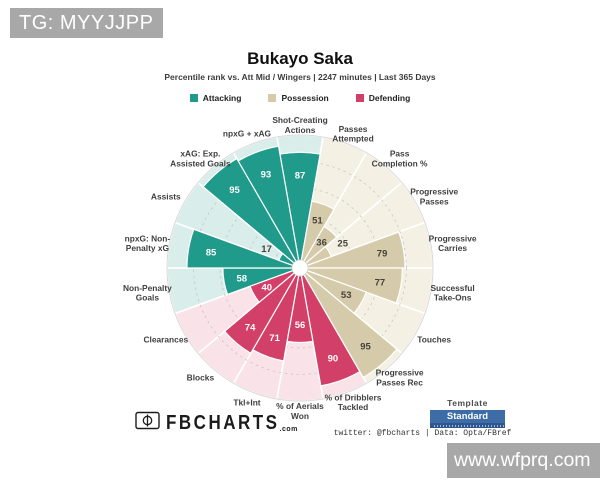 The width and height of the screenshot is (600, 480). Describe the element at coordinates (148, 423) in the screenshot. I see `fbcharts-logo-icon` at that location.